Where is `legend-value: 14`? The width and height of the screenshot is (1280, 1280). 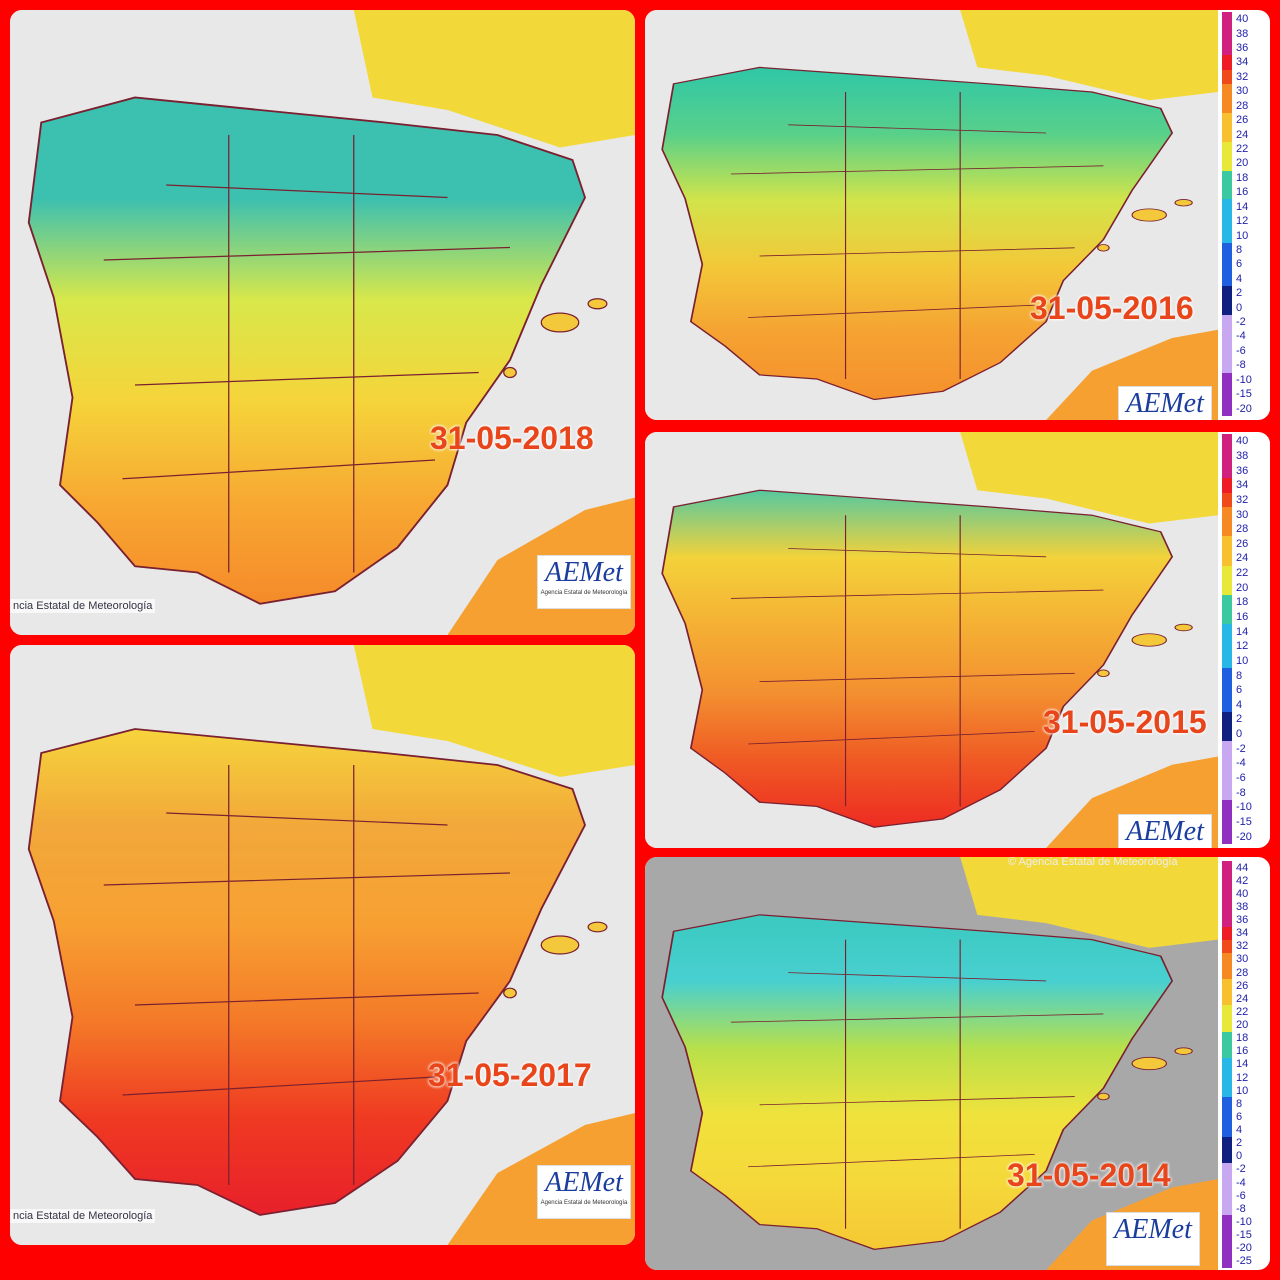 legend-value: 14 is located at coordinates (1242, 1064).